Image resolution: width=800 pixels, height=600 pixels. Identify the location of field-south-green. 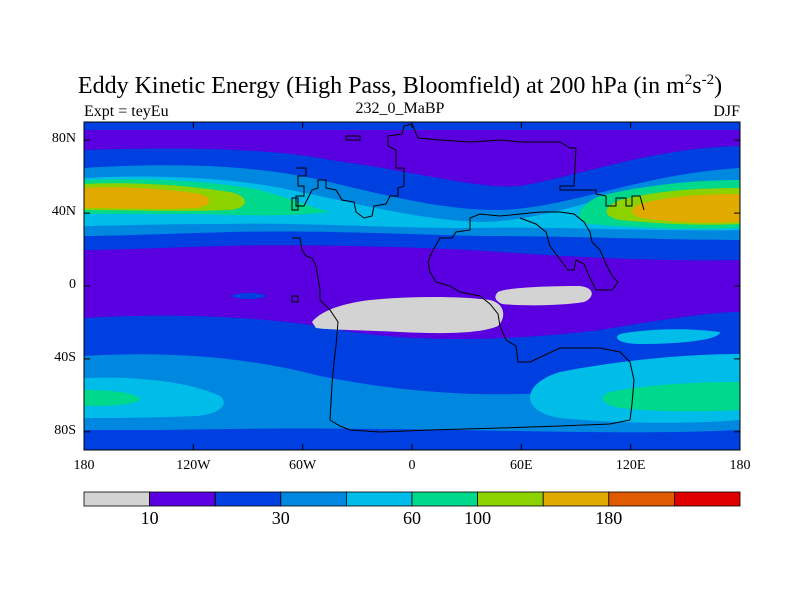
(671, 397).